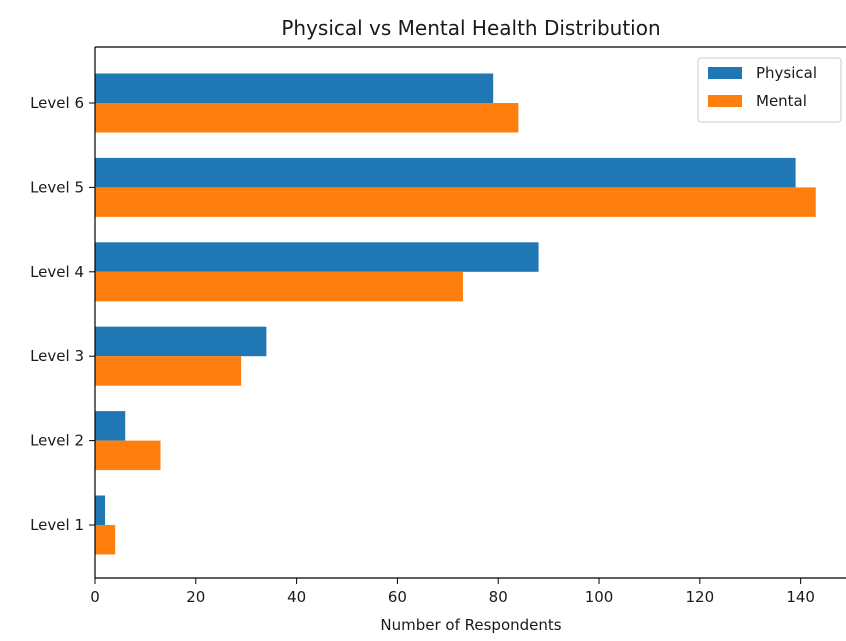  Describe the element at coordinates (57, 187) in the screenshot. I see `y-tick-label: Level 5` at that location.